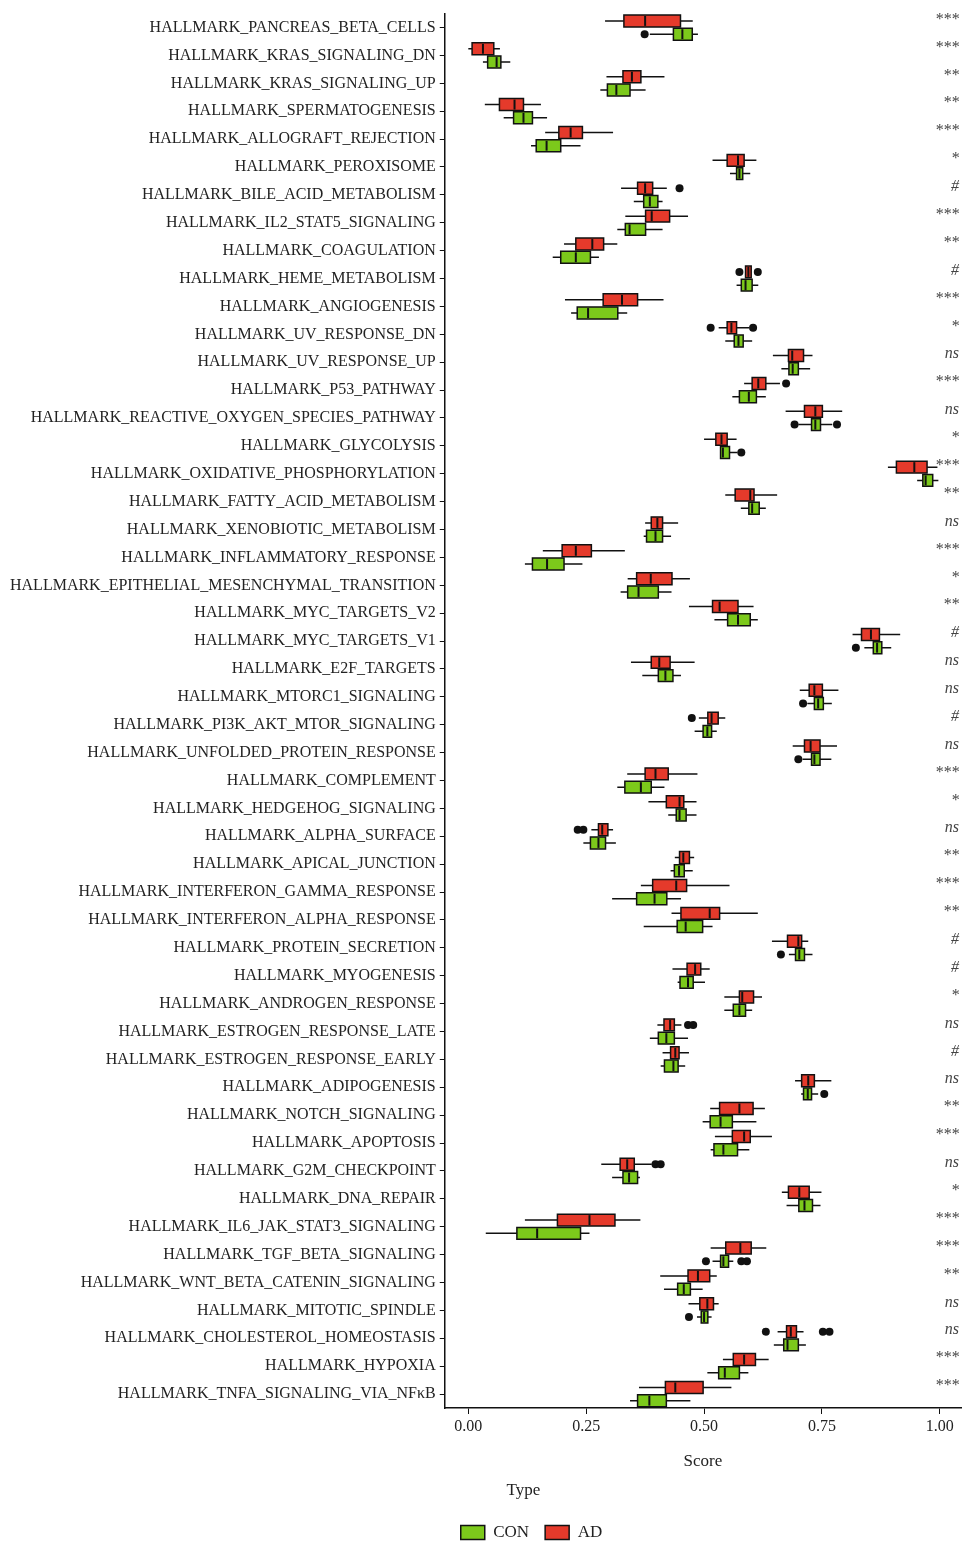  I want to click on legend-label: AD, so click(590, 1531).